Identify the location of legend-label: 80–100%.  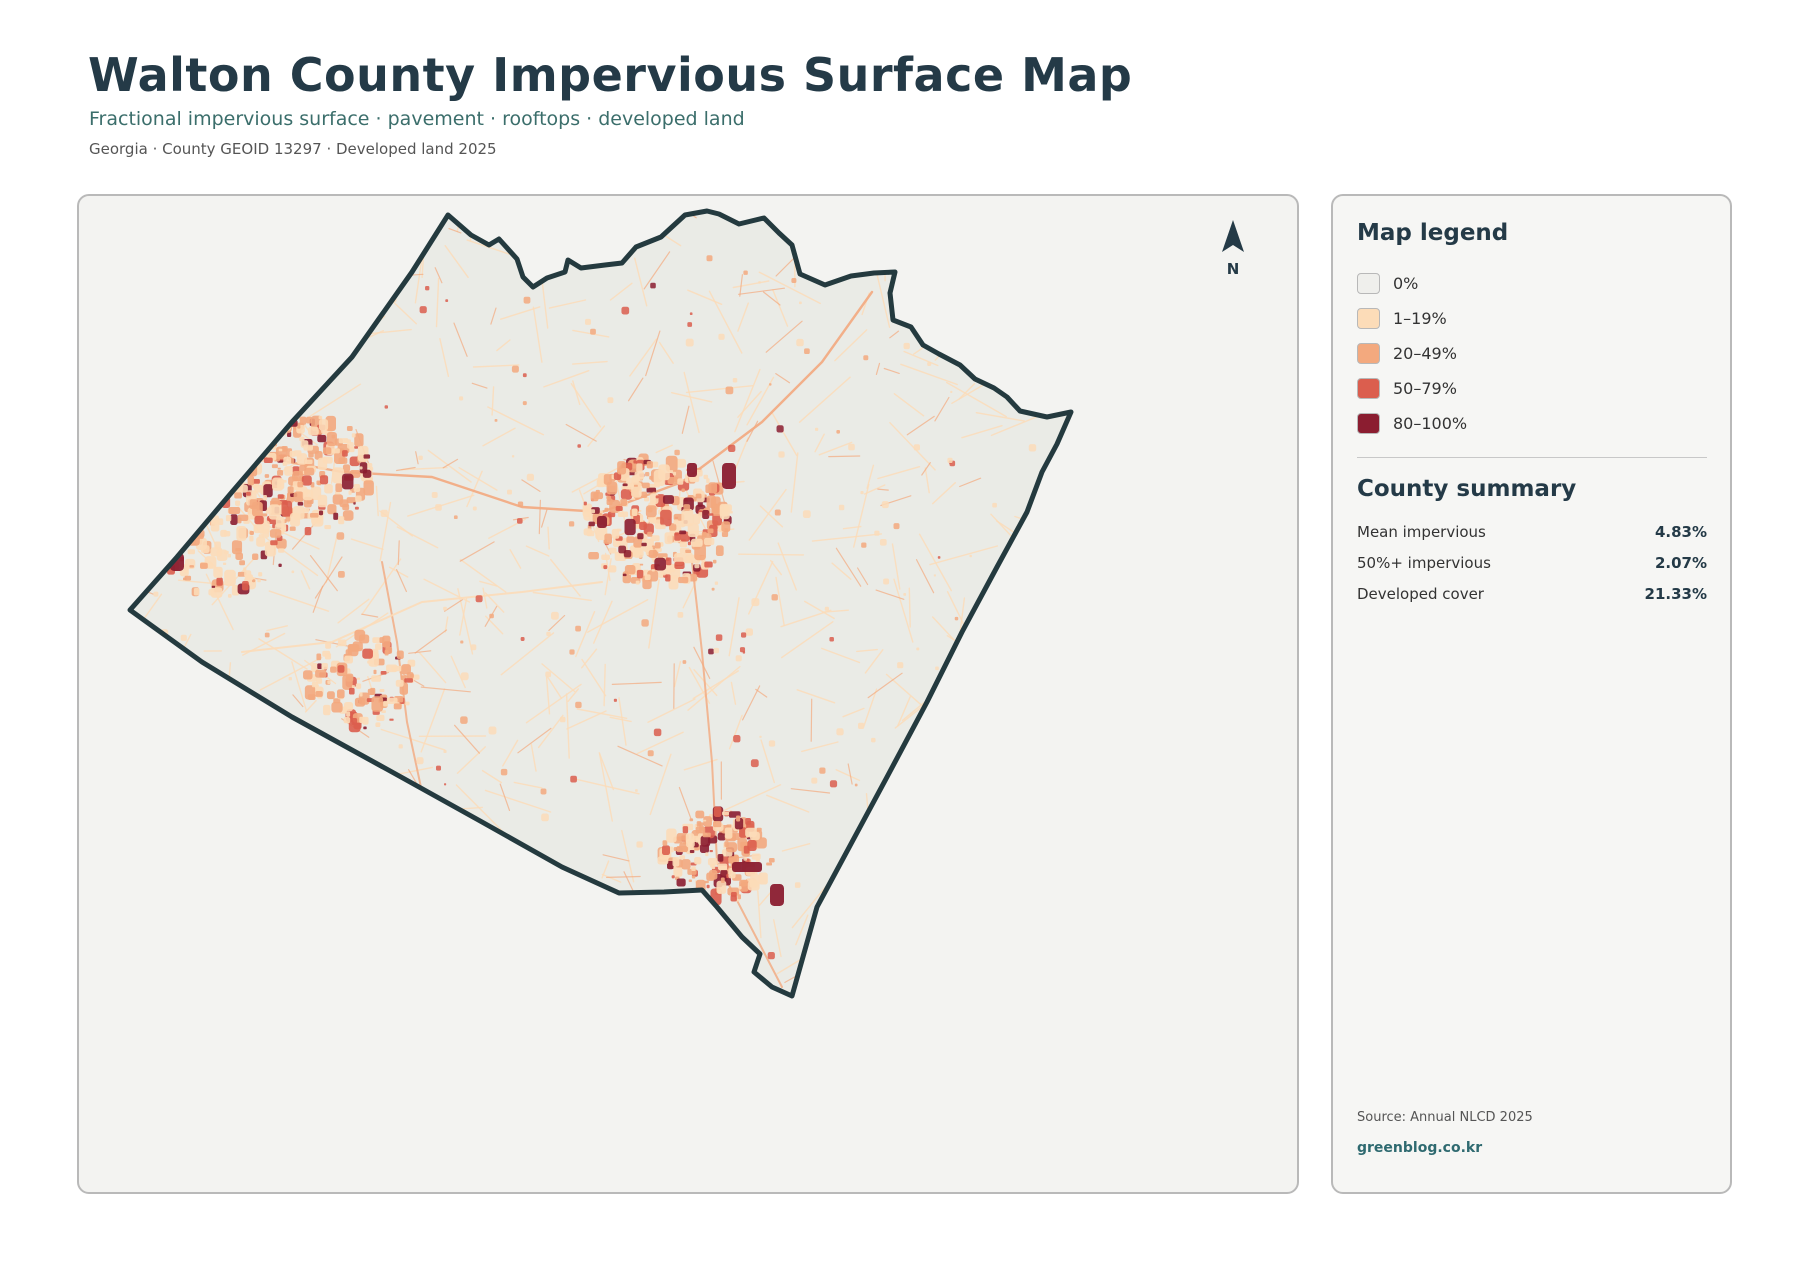
(1430, 423).